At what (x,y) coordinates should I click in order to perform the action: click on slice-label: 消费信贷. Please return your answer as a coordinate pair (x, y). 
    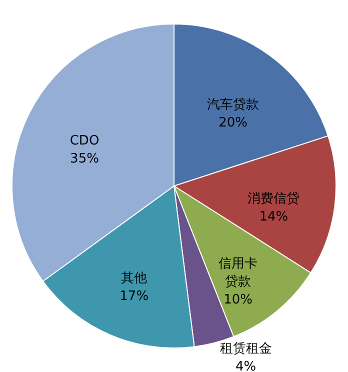
    Looking at the image, I should click on (274, 199).